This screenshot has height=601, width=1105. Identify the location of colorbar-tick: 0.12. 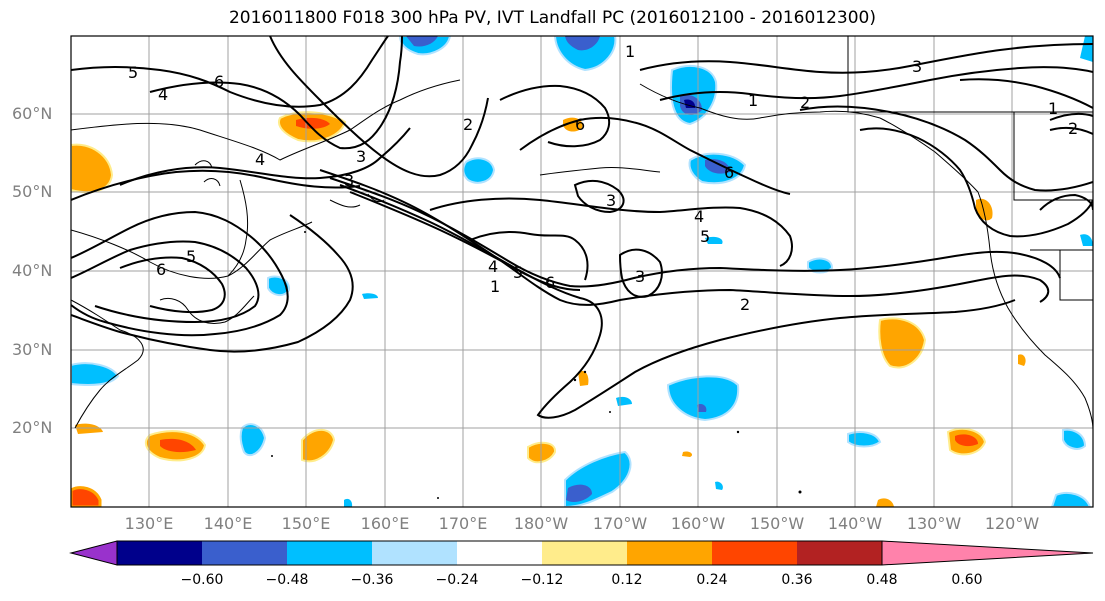
(627, 580).